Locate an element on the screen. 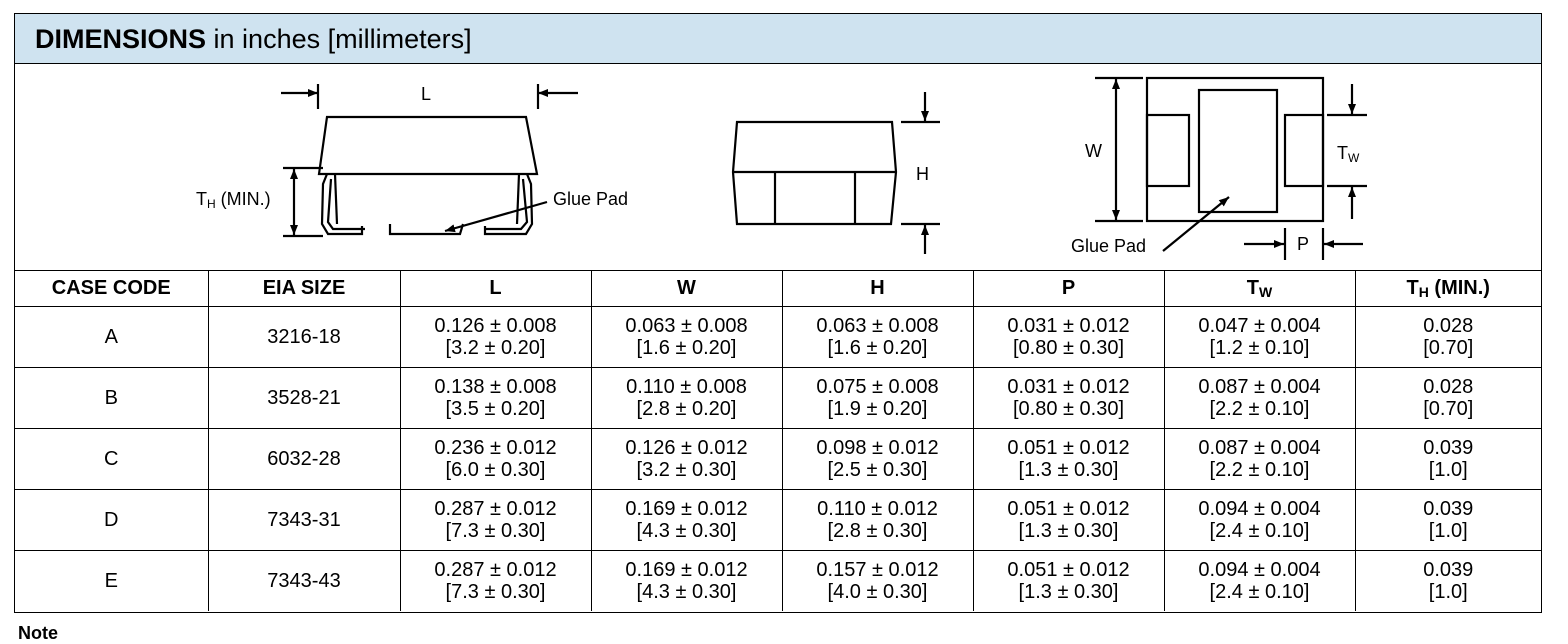 This screenshot has width=1568, height=644. table-header-row: CASE CODE EIA SIZE L W H P TW TH (MIN.) is located at coordinates (778, 288).